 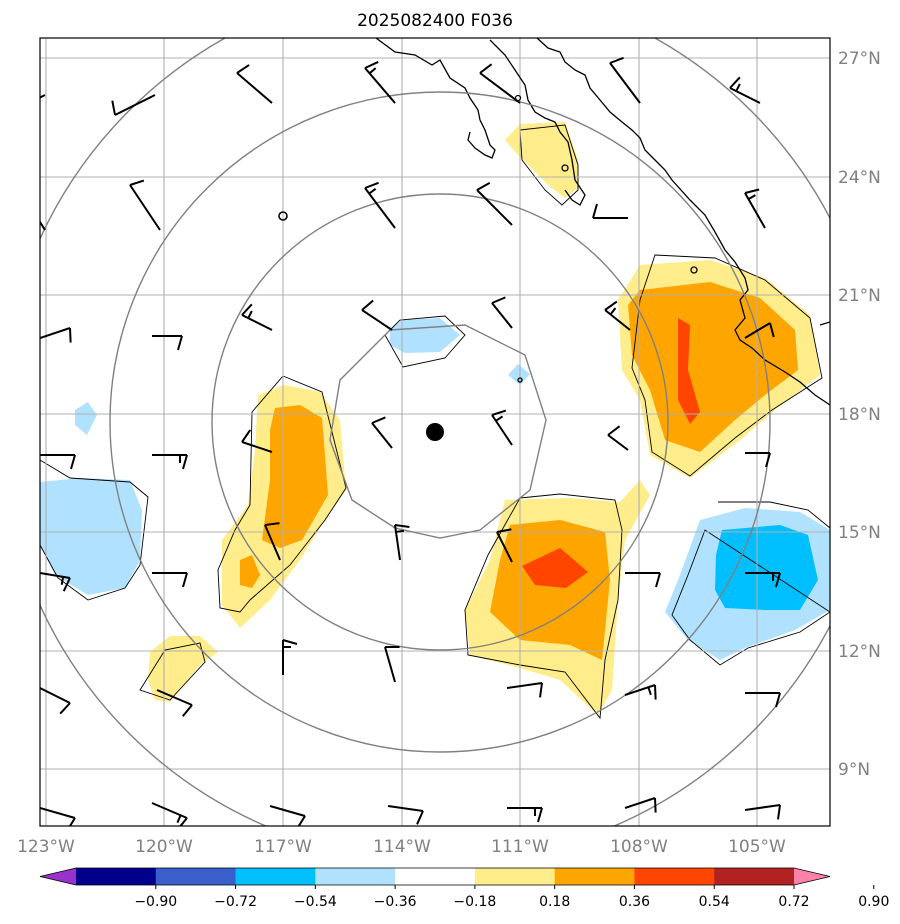 I want to click on moderate-negative-anomaly-region, so click(x=766, y=567).